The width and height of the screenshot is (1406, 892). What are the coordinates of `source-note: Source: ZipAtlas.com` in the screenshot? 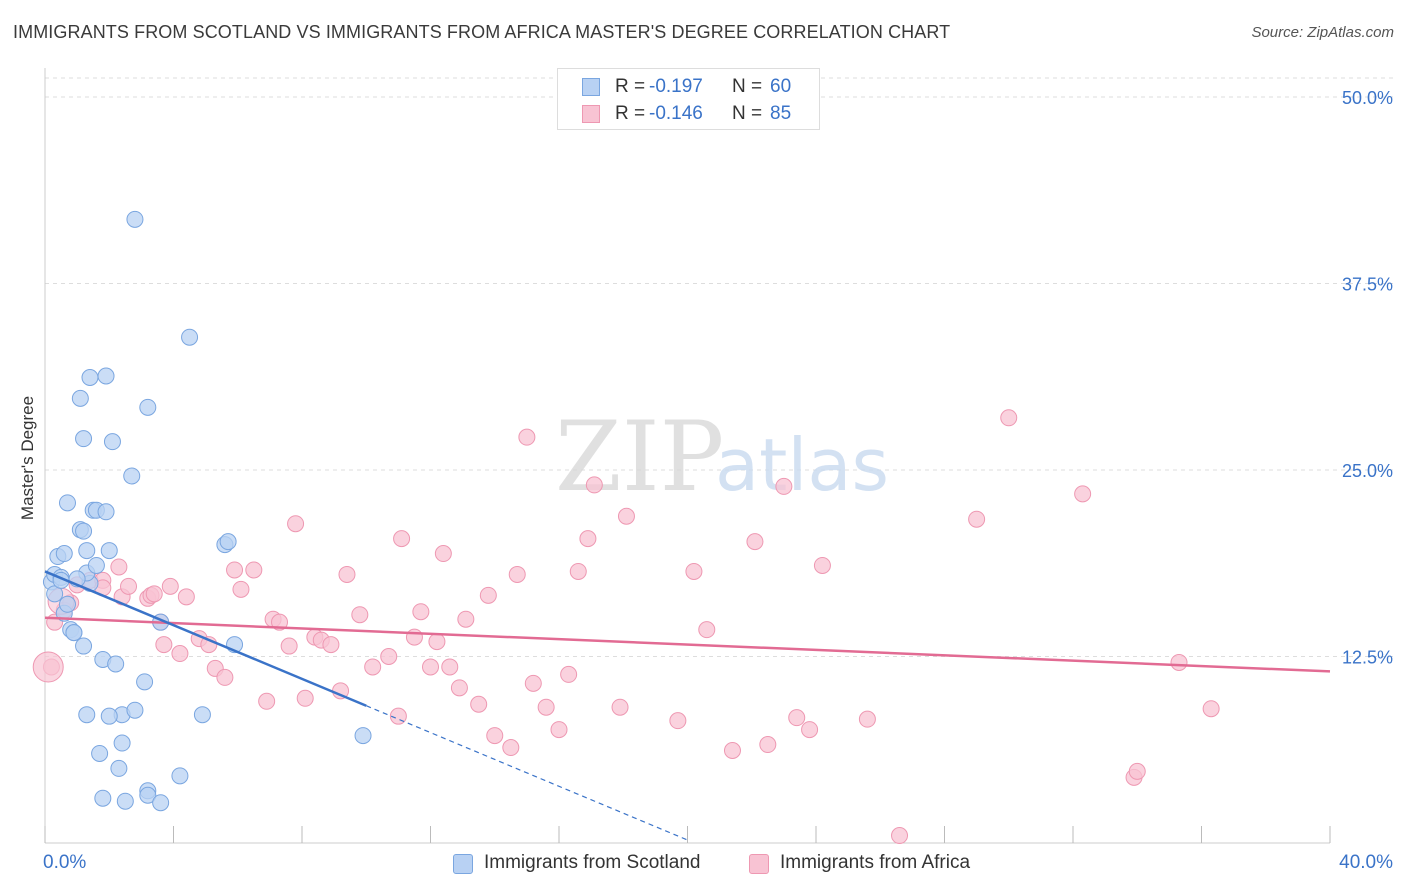 It's located at (1322, 32).